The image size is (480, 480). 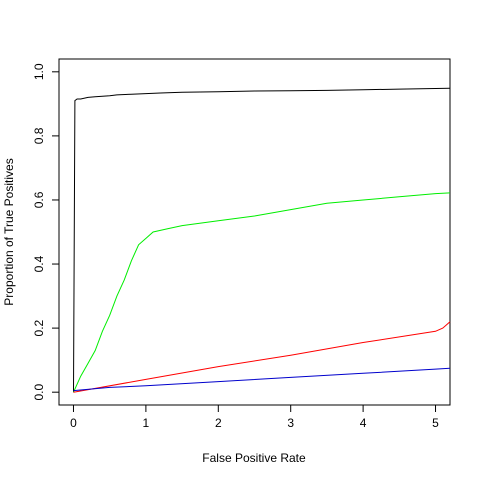 I want to click on y-tick-label: 0.6, so click(x=39, y=199).